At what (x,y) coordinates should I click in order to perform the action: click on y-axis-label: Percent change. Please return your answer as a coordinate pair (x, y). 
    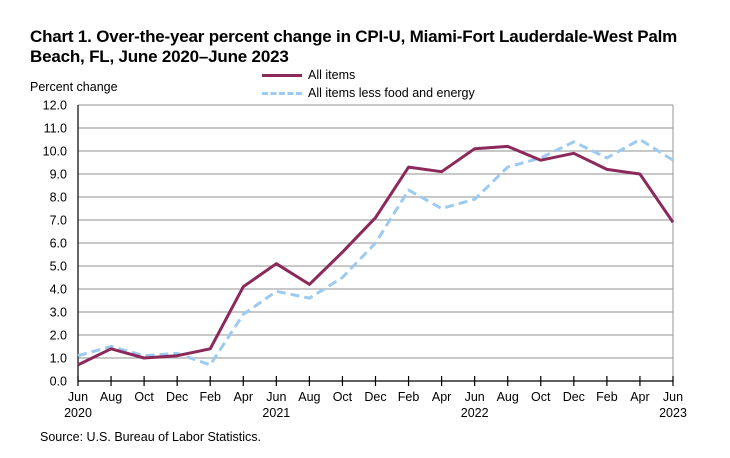
    Looking at the image, I should click on (74, 87).